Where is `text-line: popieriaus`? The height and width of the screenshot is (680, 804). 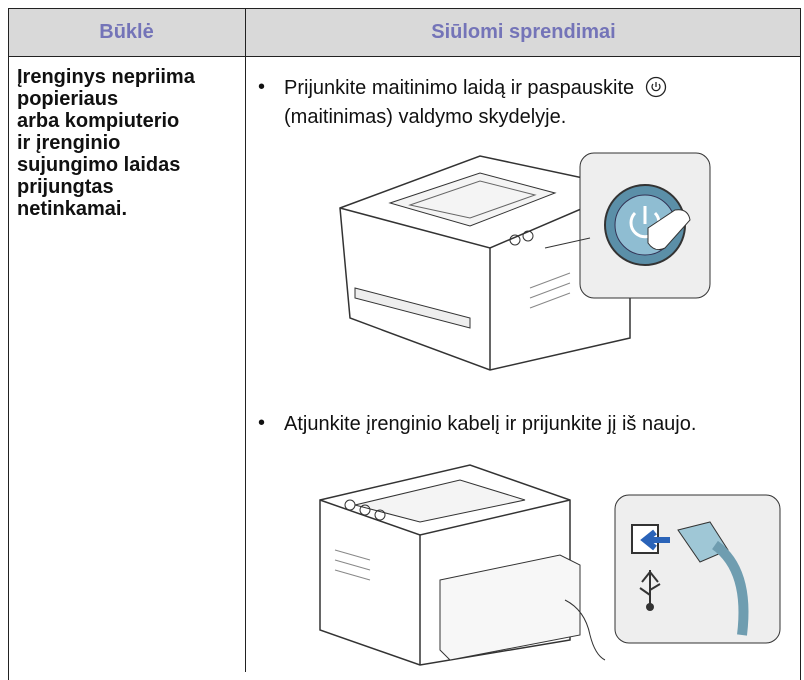
text-line: popieriaus is located at coordinates (68, 99).